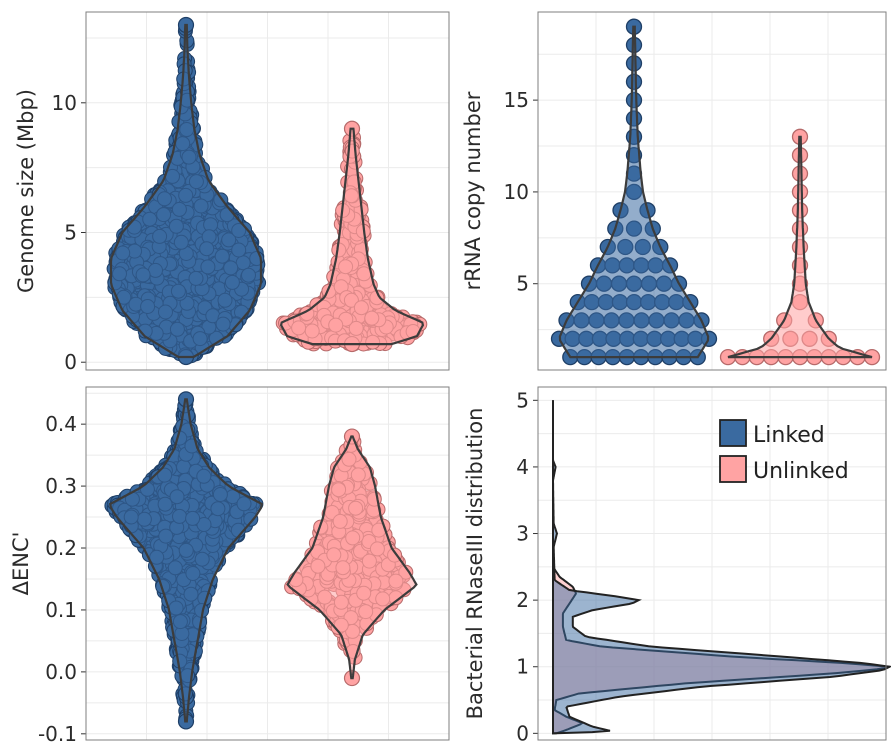 The width and height of the screenshot is (891, 749). I want to click on rnase-y-tick-label: 5, so click(522, 400).